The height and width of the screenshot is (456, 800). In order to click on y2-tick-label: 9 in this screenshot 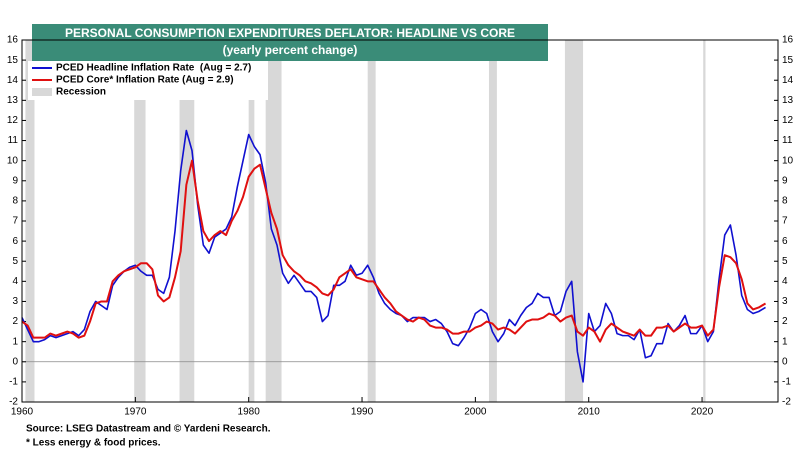, I will do `click(785, 180)`.